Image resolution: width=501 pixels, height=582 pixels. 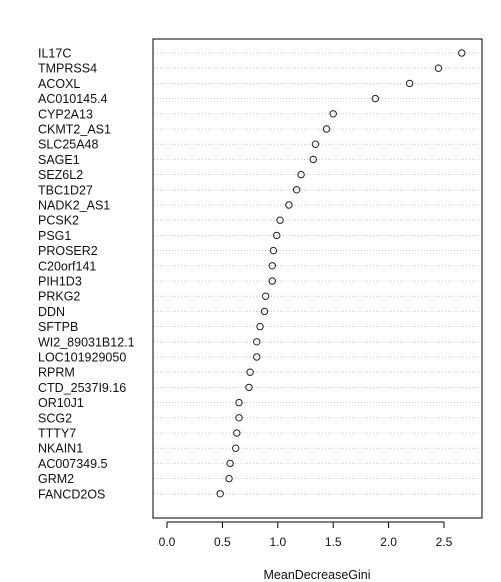 I want to click on gene-label: TMPRSS4, so click(x=67, y=69).